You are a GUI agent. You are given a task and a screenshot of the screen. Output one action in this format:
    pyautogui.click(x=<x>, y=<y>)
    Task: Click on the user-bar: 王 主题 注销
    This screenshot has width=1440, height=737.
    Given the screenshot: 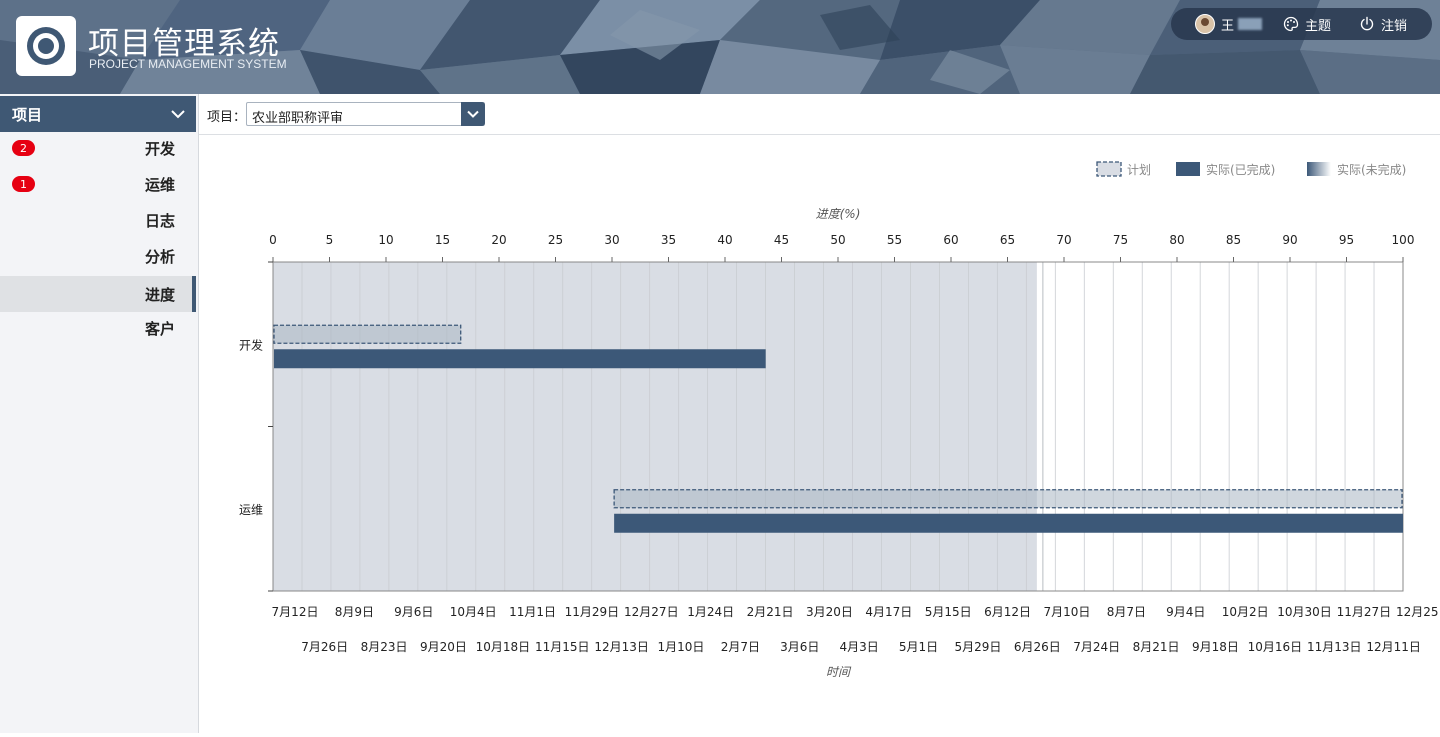 What is the action you would take?
    pyautogui.click(x=1301, y=24)
    